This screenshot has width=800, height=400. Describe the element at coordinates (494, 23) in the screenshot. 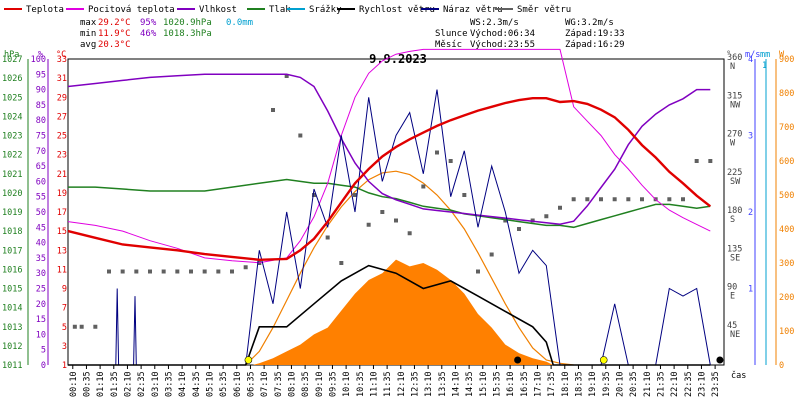

I see `wind-ws: WS:2.3m/s` at that location.